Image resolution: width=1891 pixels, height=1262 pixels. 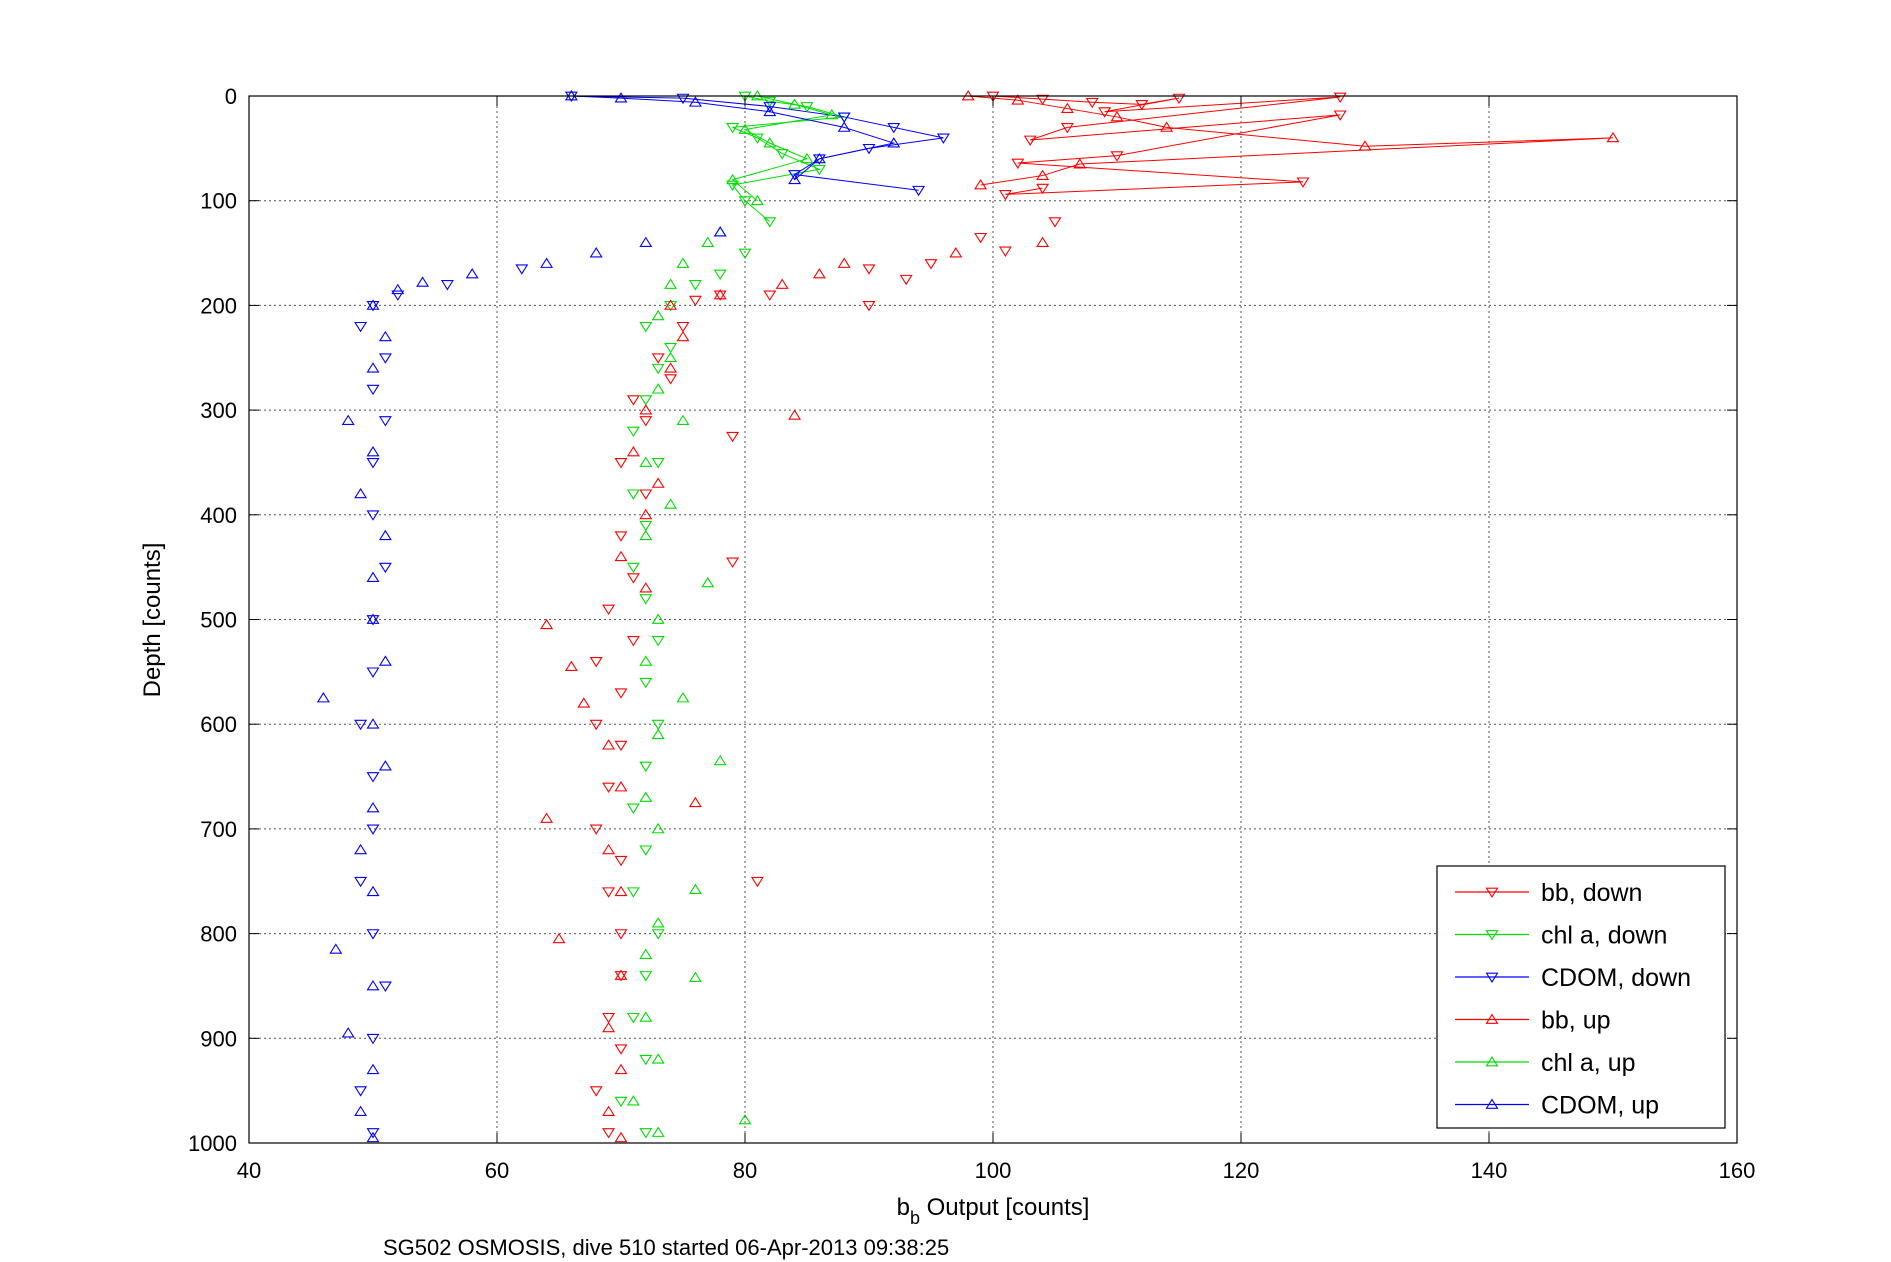 I want to click on y-tick-label: 800, so click(x=218, y=934).